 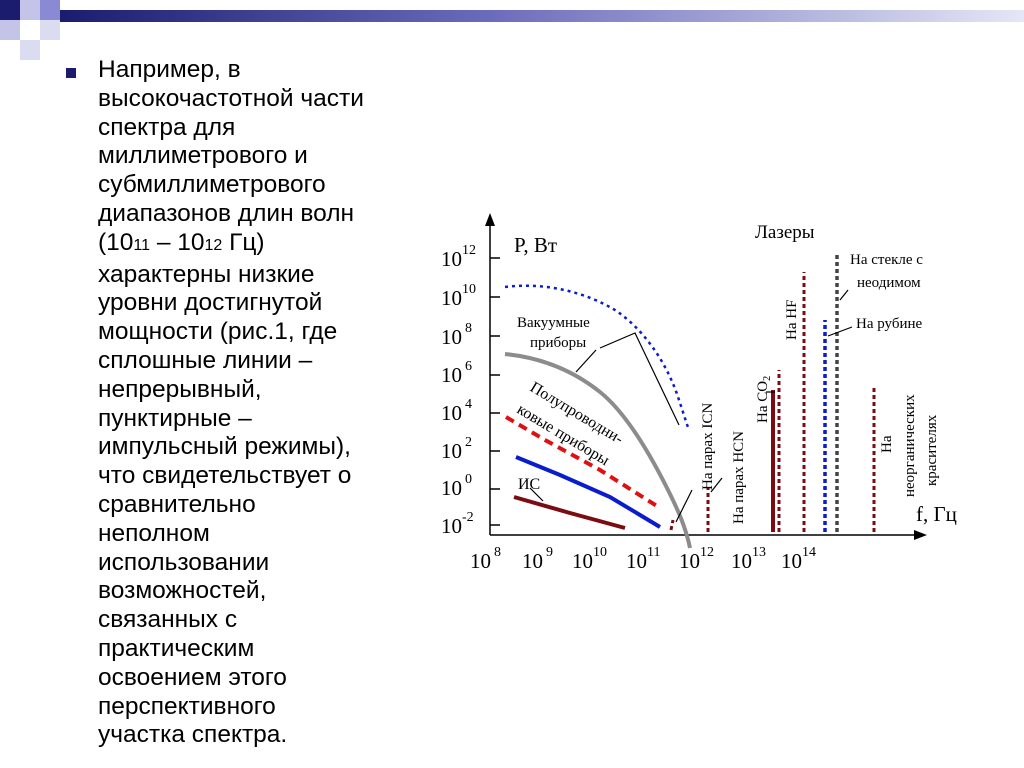 I want to click on header-gradient-bar, so click(x=542, y=16).